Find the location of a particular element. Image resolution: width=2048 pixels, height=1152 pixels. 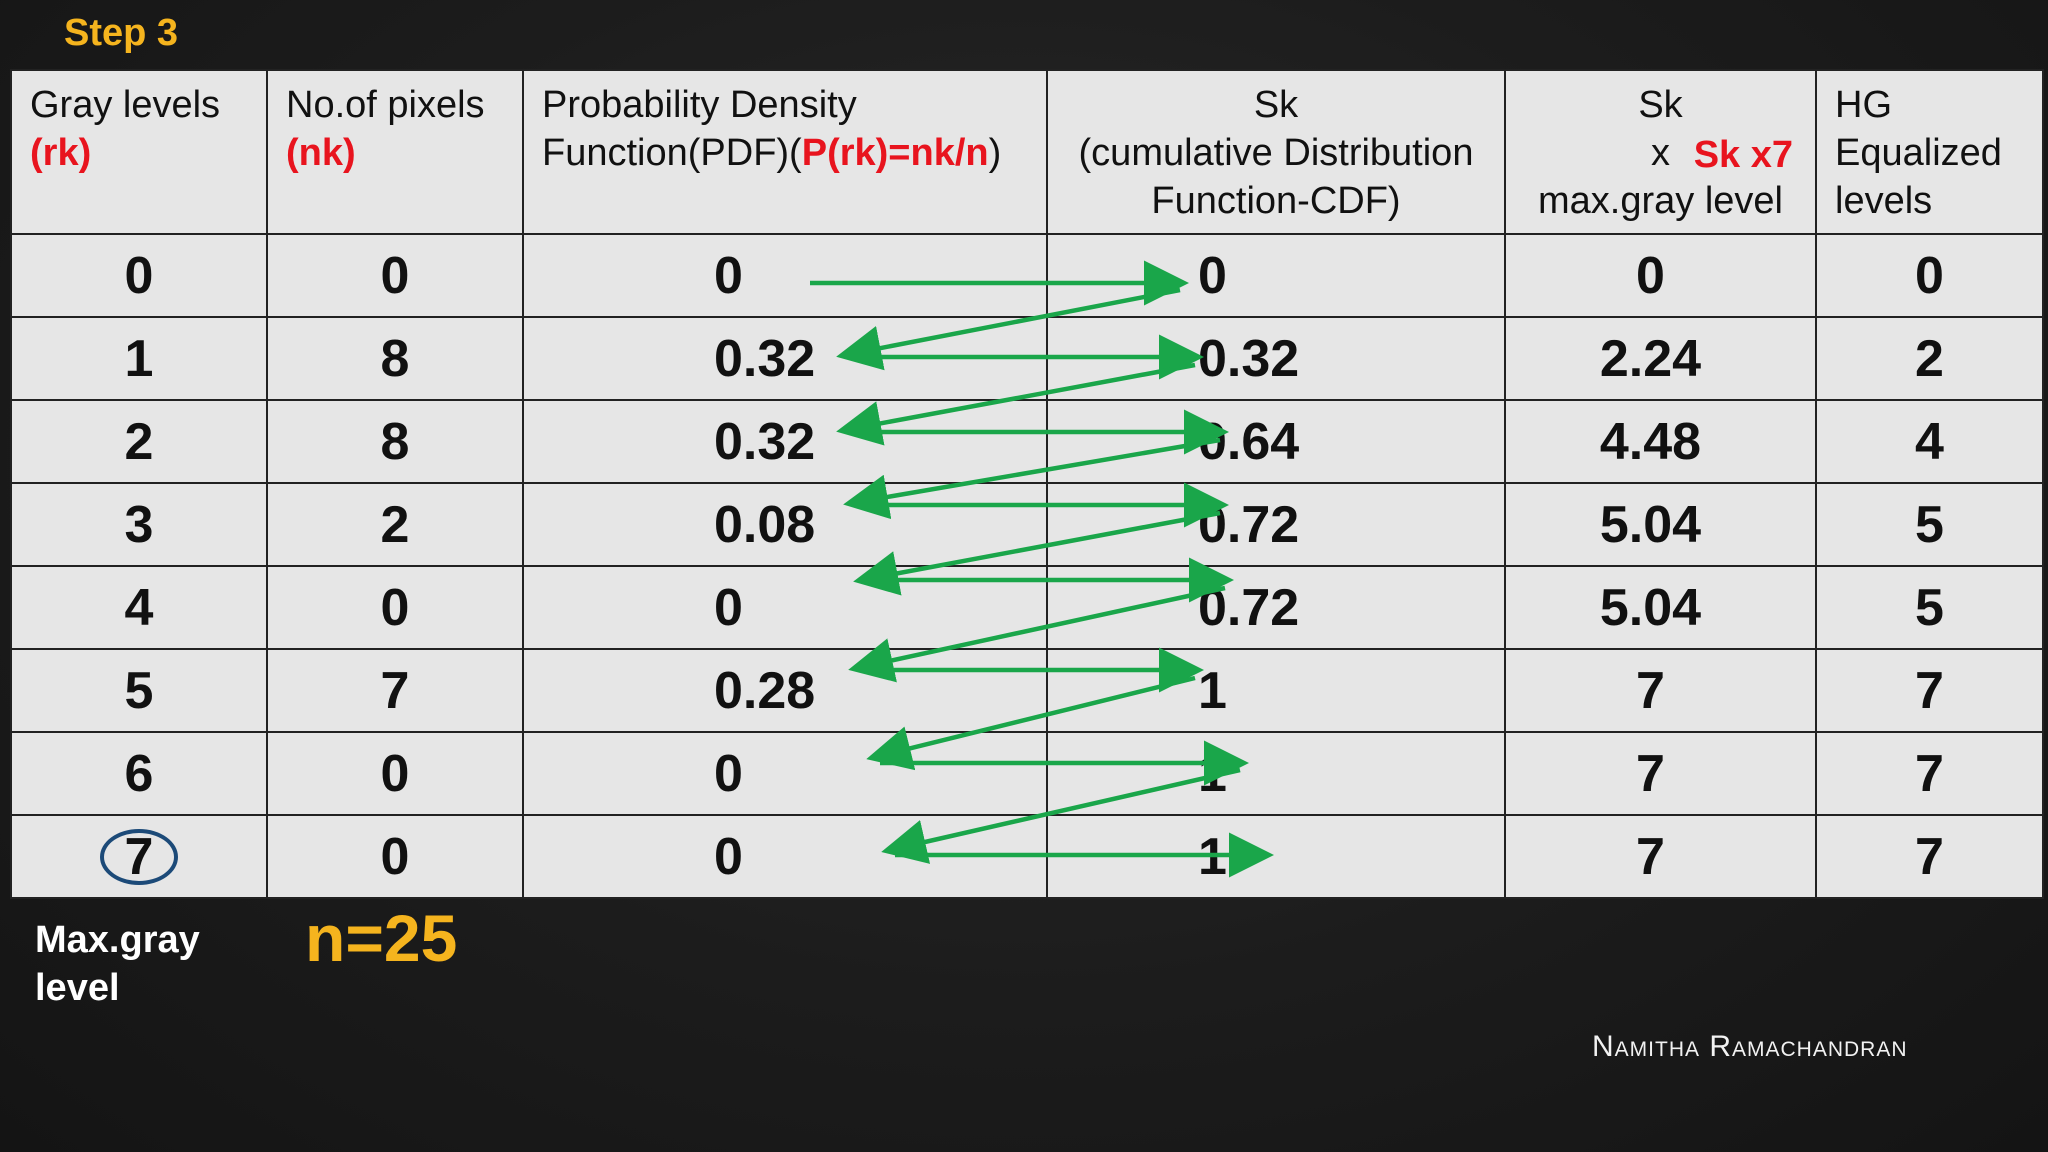

cell-rk: 3 is located at coordinates (139, 524).